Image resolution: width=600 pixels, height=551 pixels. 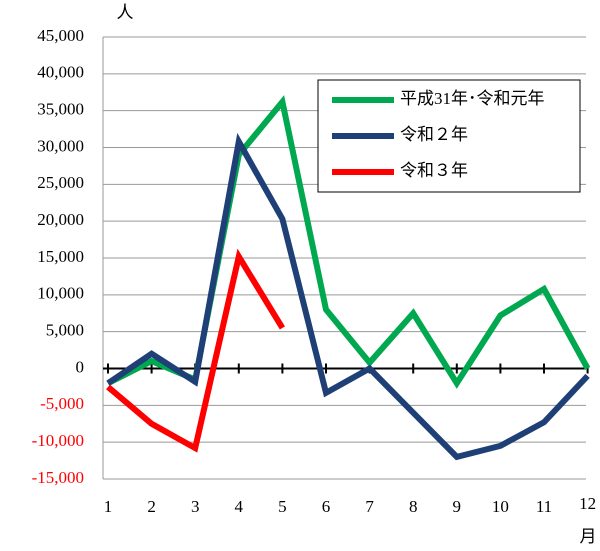 What do you see at coordinates (151, 506) in the screenshot?
I see `x-tick-label: 2` at bounding box center [151, 506].